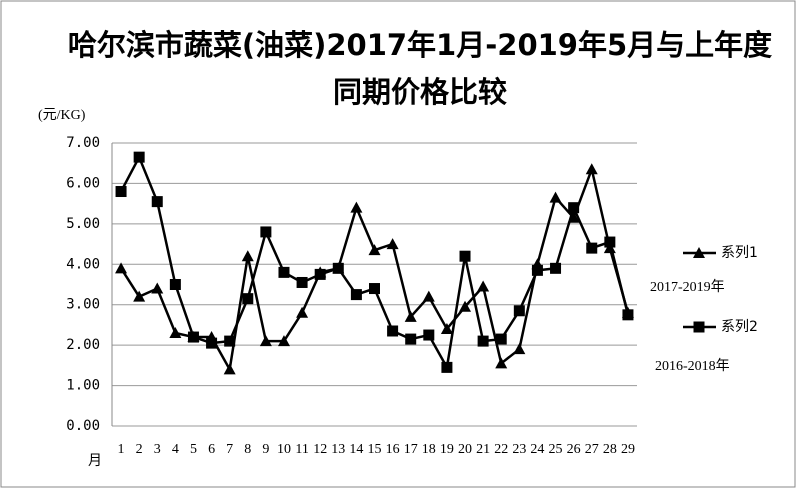 The image size is (797, 489). I want to click on x-tick-label: 1, so click(121, 449).